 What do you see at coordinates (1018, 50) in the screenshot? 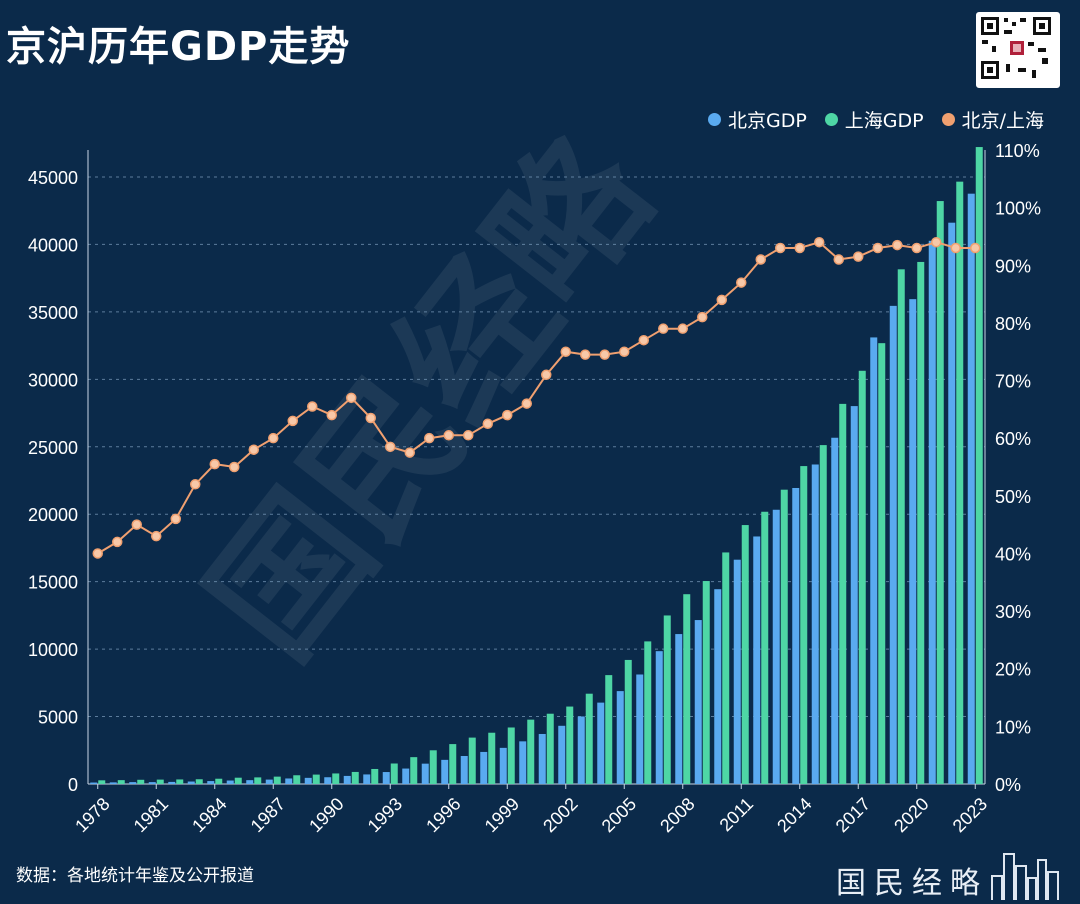
I see `qr-code` at bounding box center [1018, 50].